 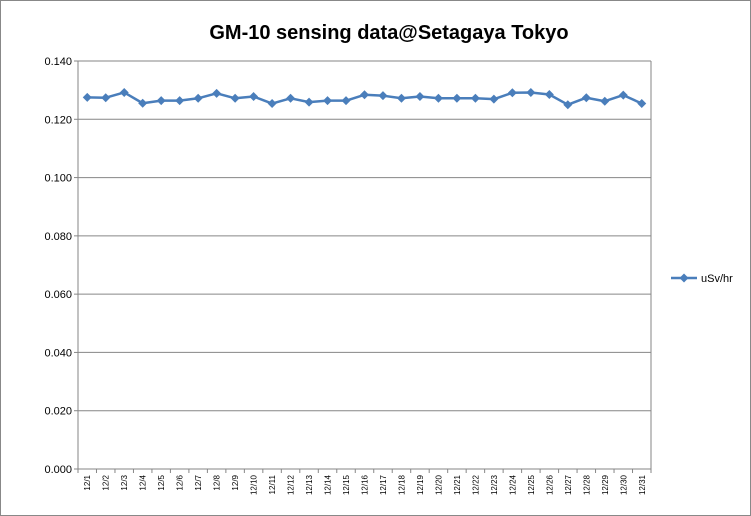 I want to click on y-tick-label: 0.000, so click(x=58, y=470).